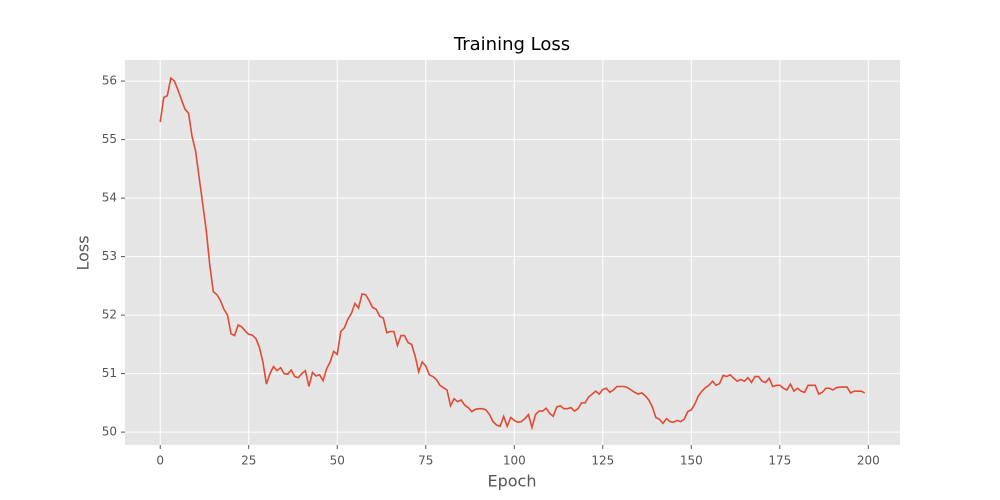  Describe the element at coordinates (602, 461) in the screenshot. I see `x-tick-label: 125` at that location.